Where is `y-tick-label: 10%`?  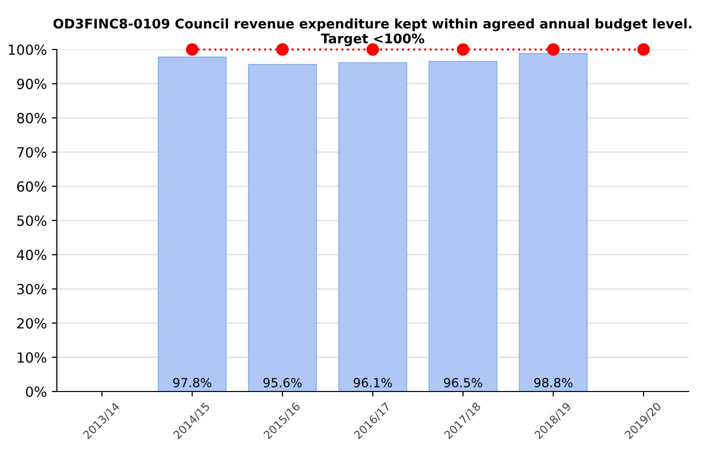 y-tick-label: 10% is located at coordinates (32, 357).